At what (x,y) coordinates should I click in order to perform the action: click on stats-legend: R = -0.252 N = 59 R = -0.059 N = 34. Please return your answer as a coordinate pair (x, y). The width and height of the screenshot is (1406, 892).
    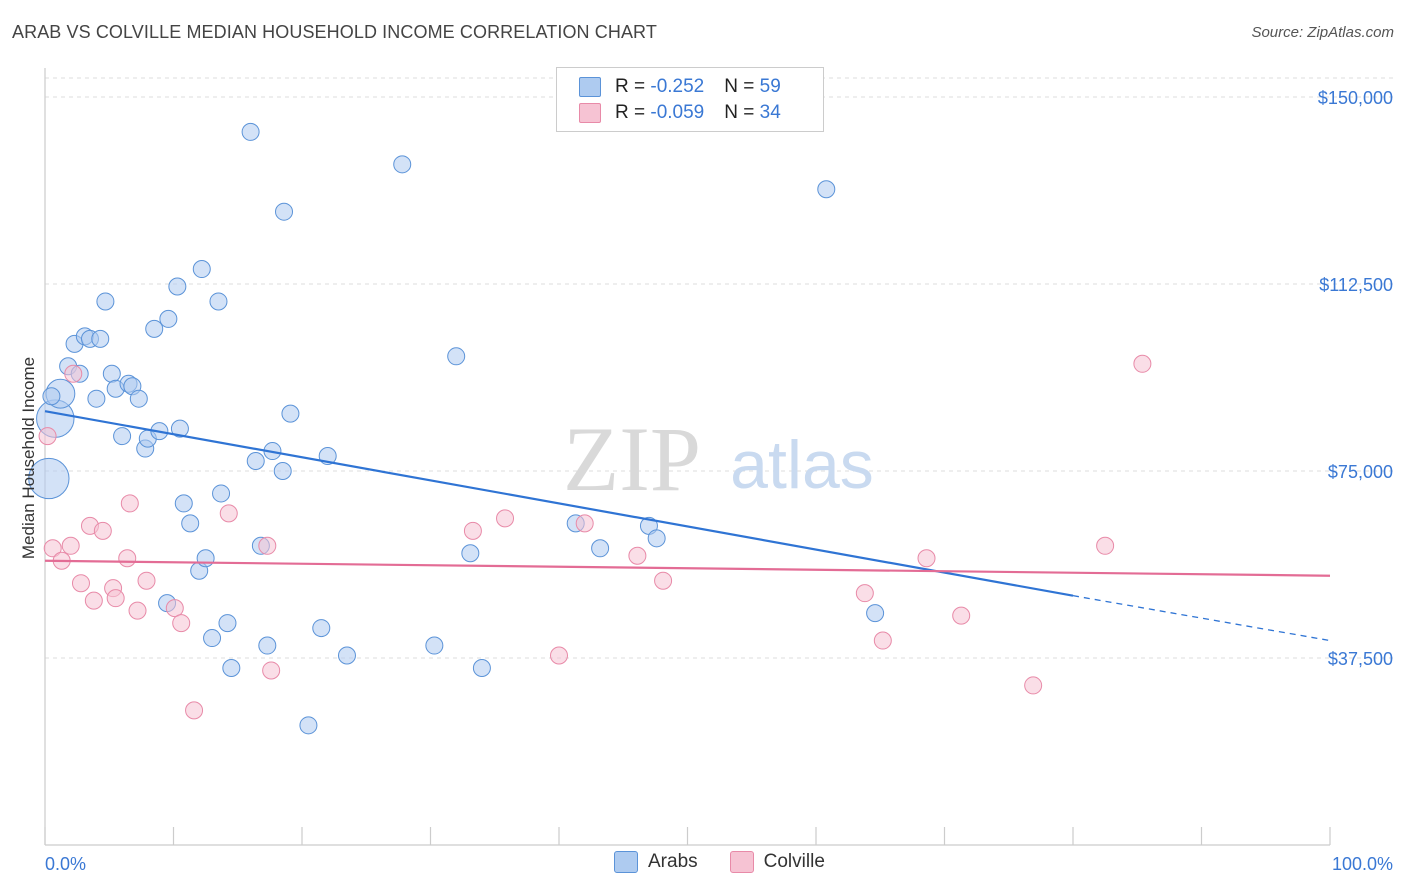
    Looking at the image, I should click on (690, 99).